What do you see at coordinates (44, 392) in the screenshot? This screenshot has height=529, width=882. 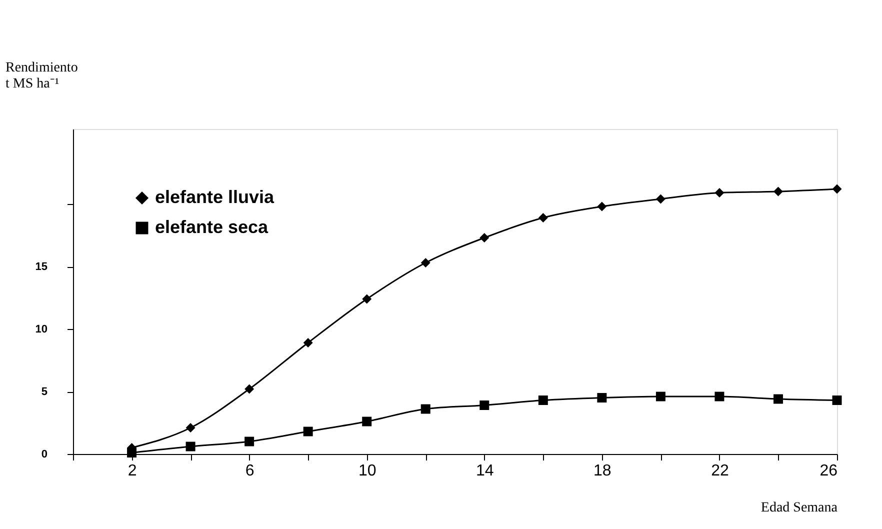 I see `y-tick-label: 5` at bounding box center [44, 392].